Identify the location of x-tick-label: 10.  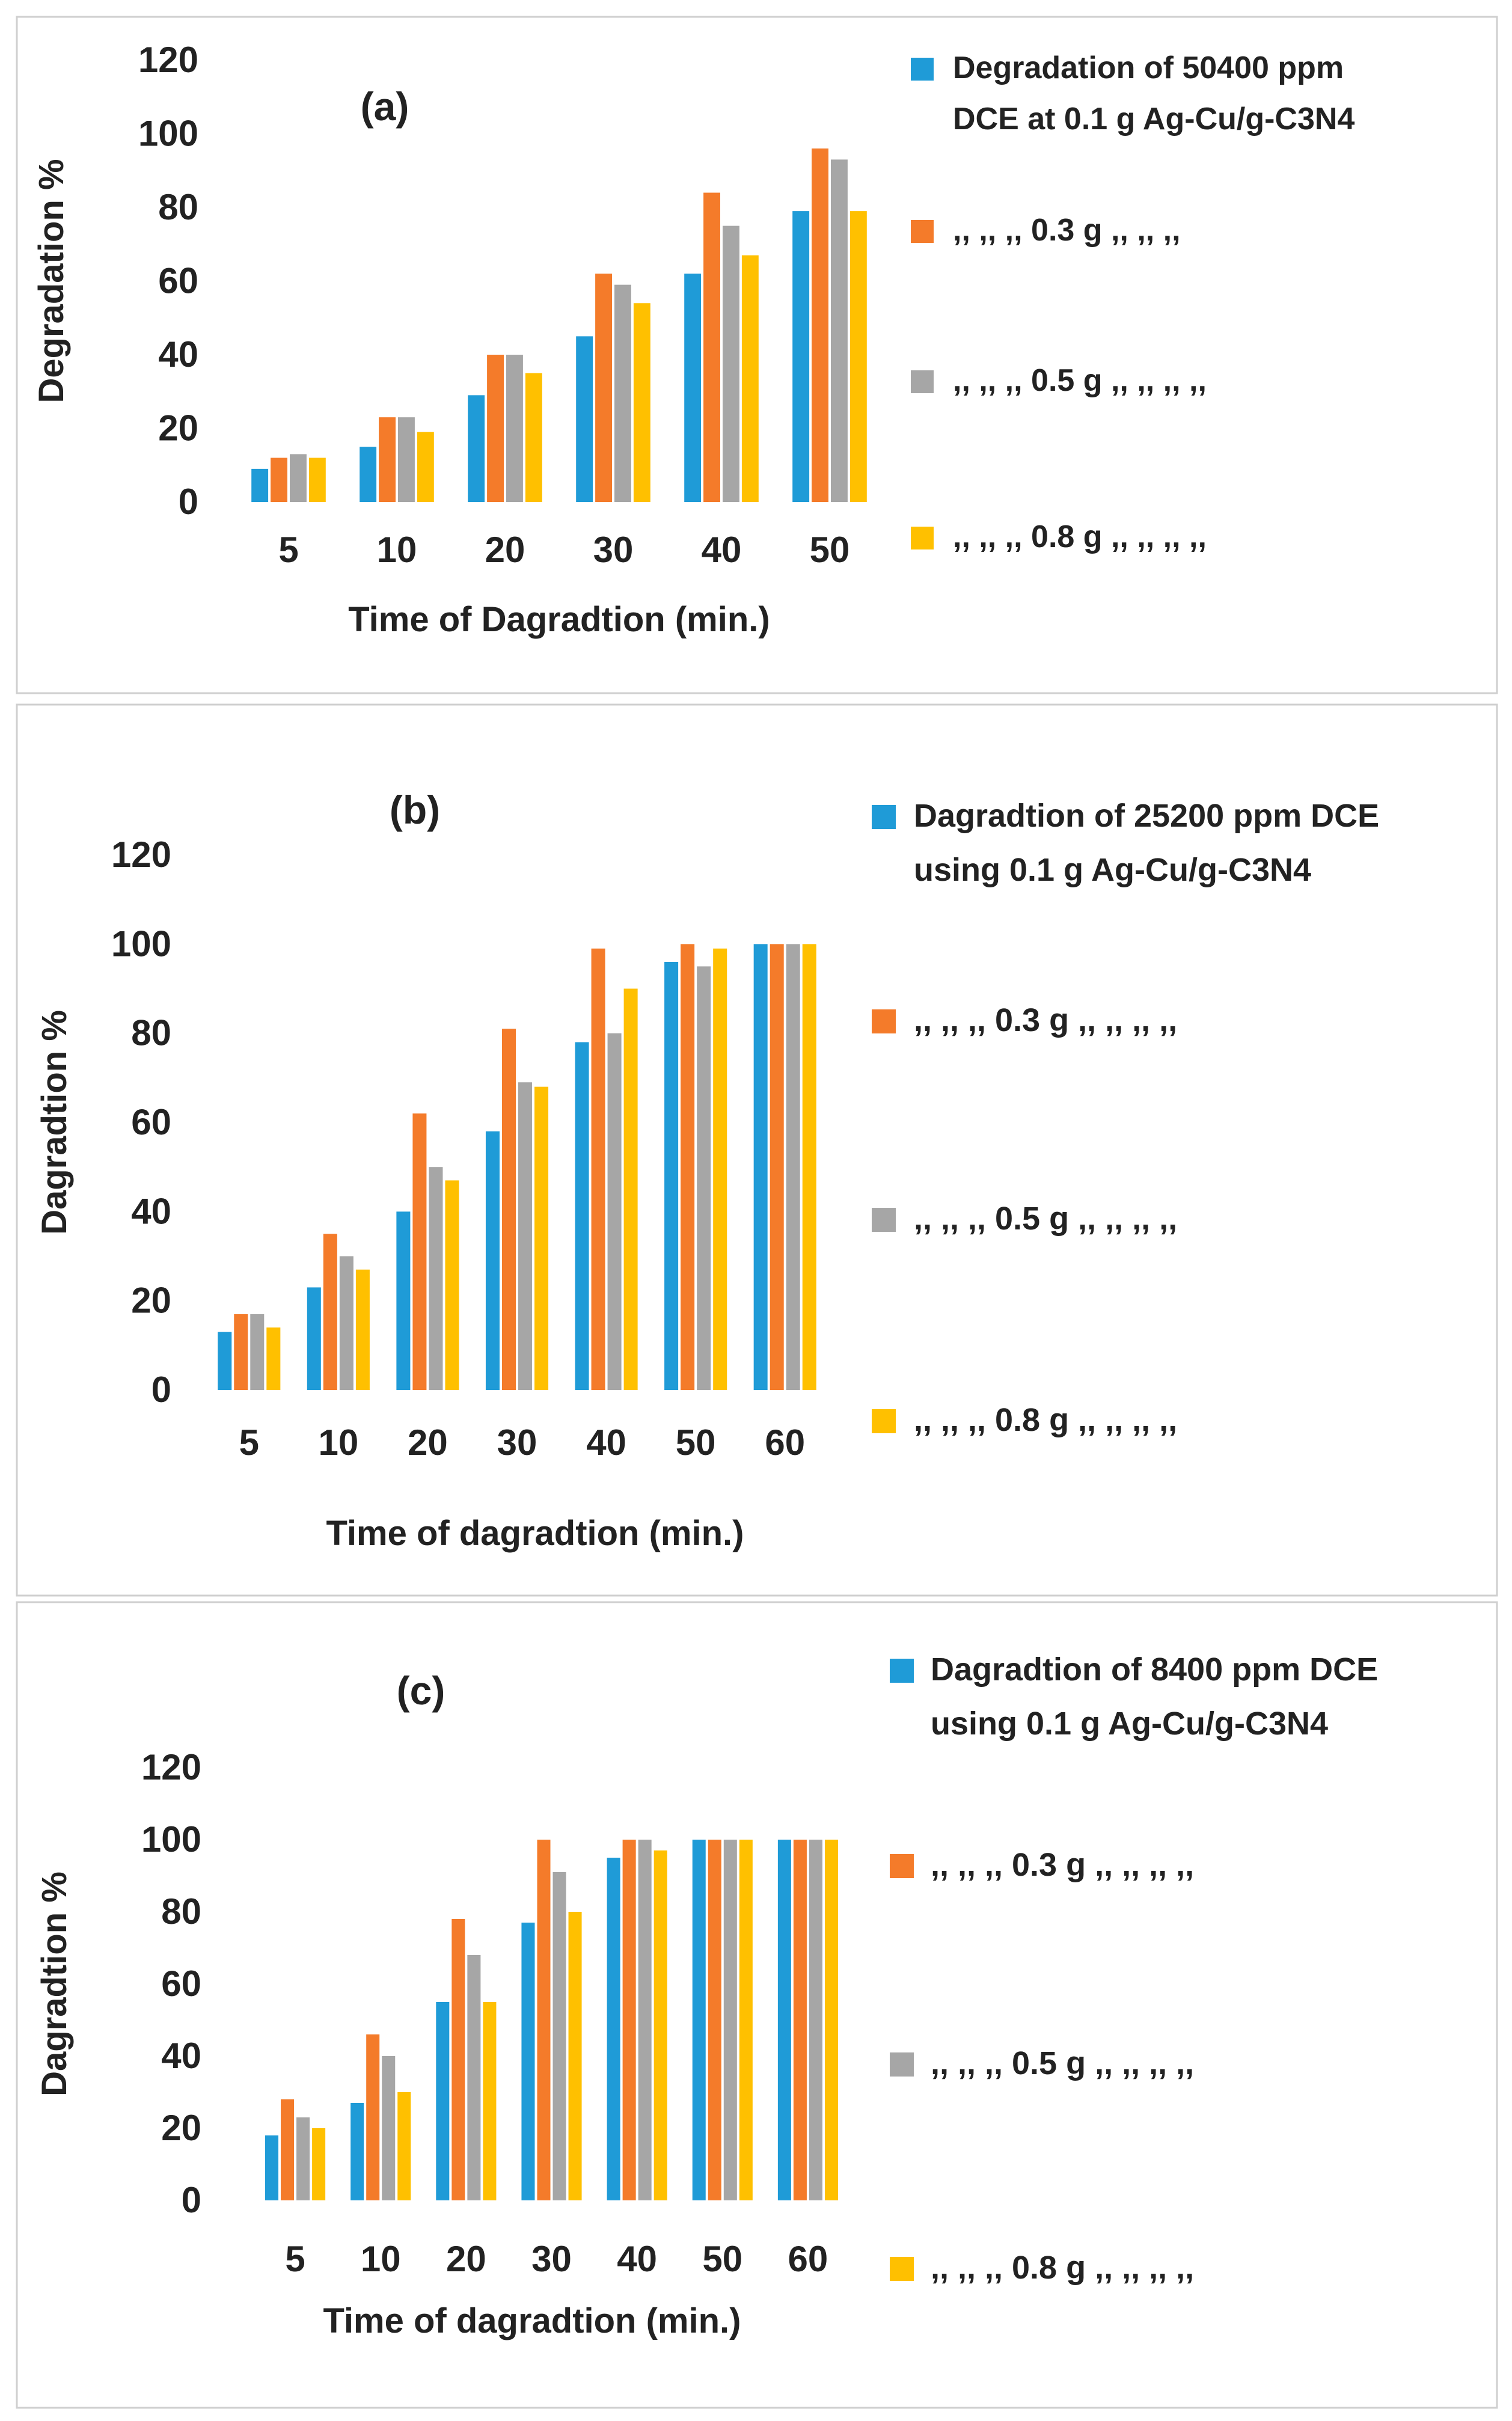
(338, 1443).